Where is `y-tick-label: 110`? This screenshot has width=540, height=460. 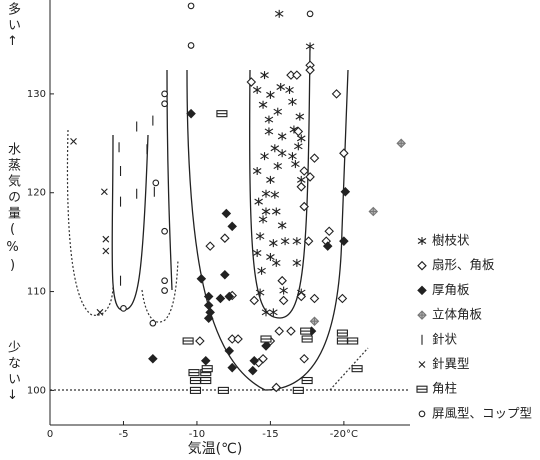 y-tick-label: 110 is located at coordinates (36, 292).